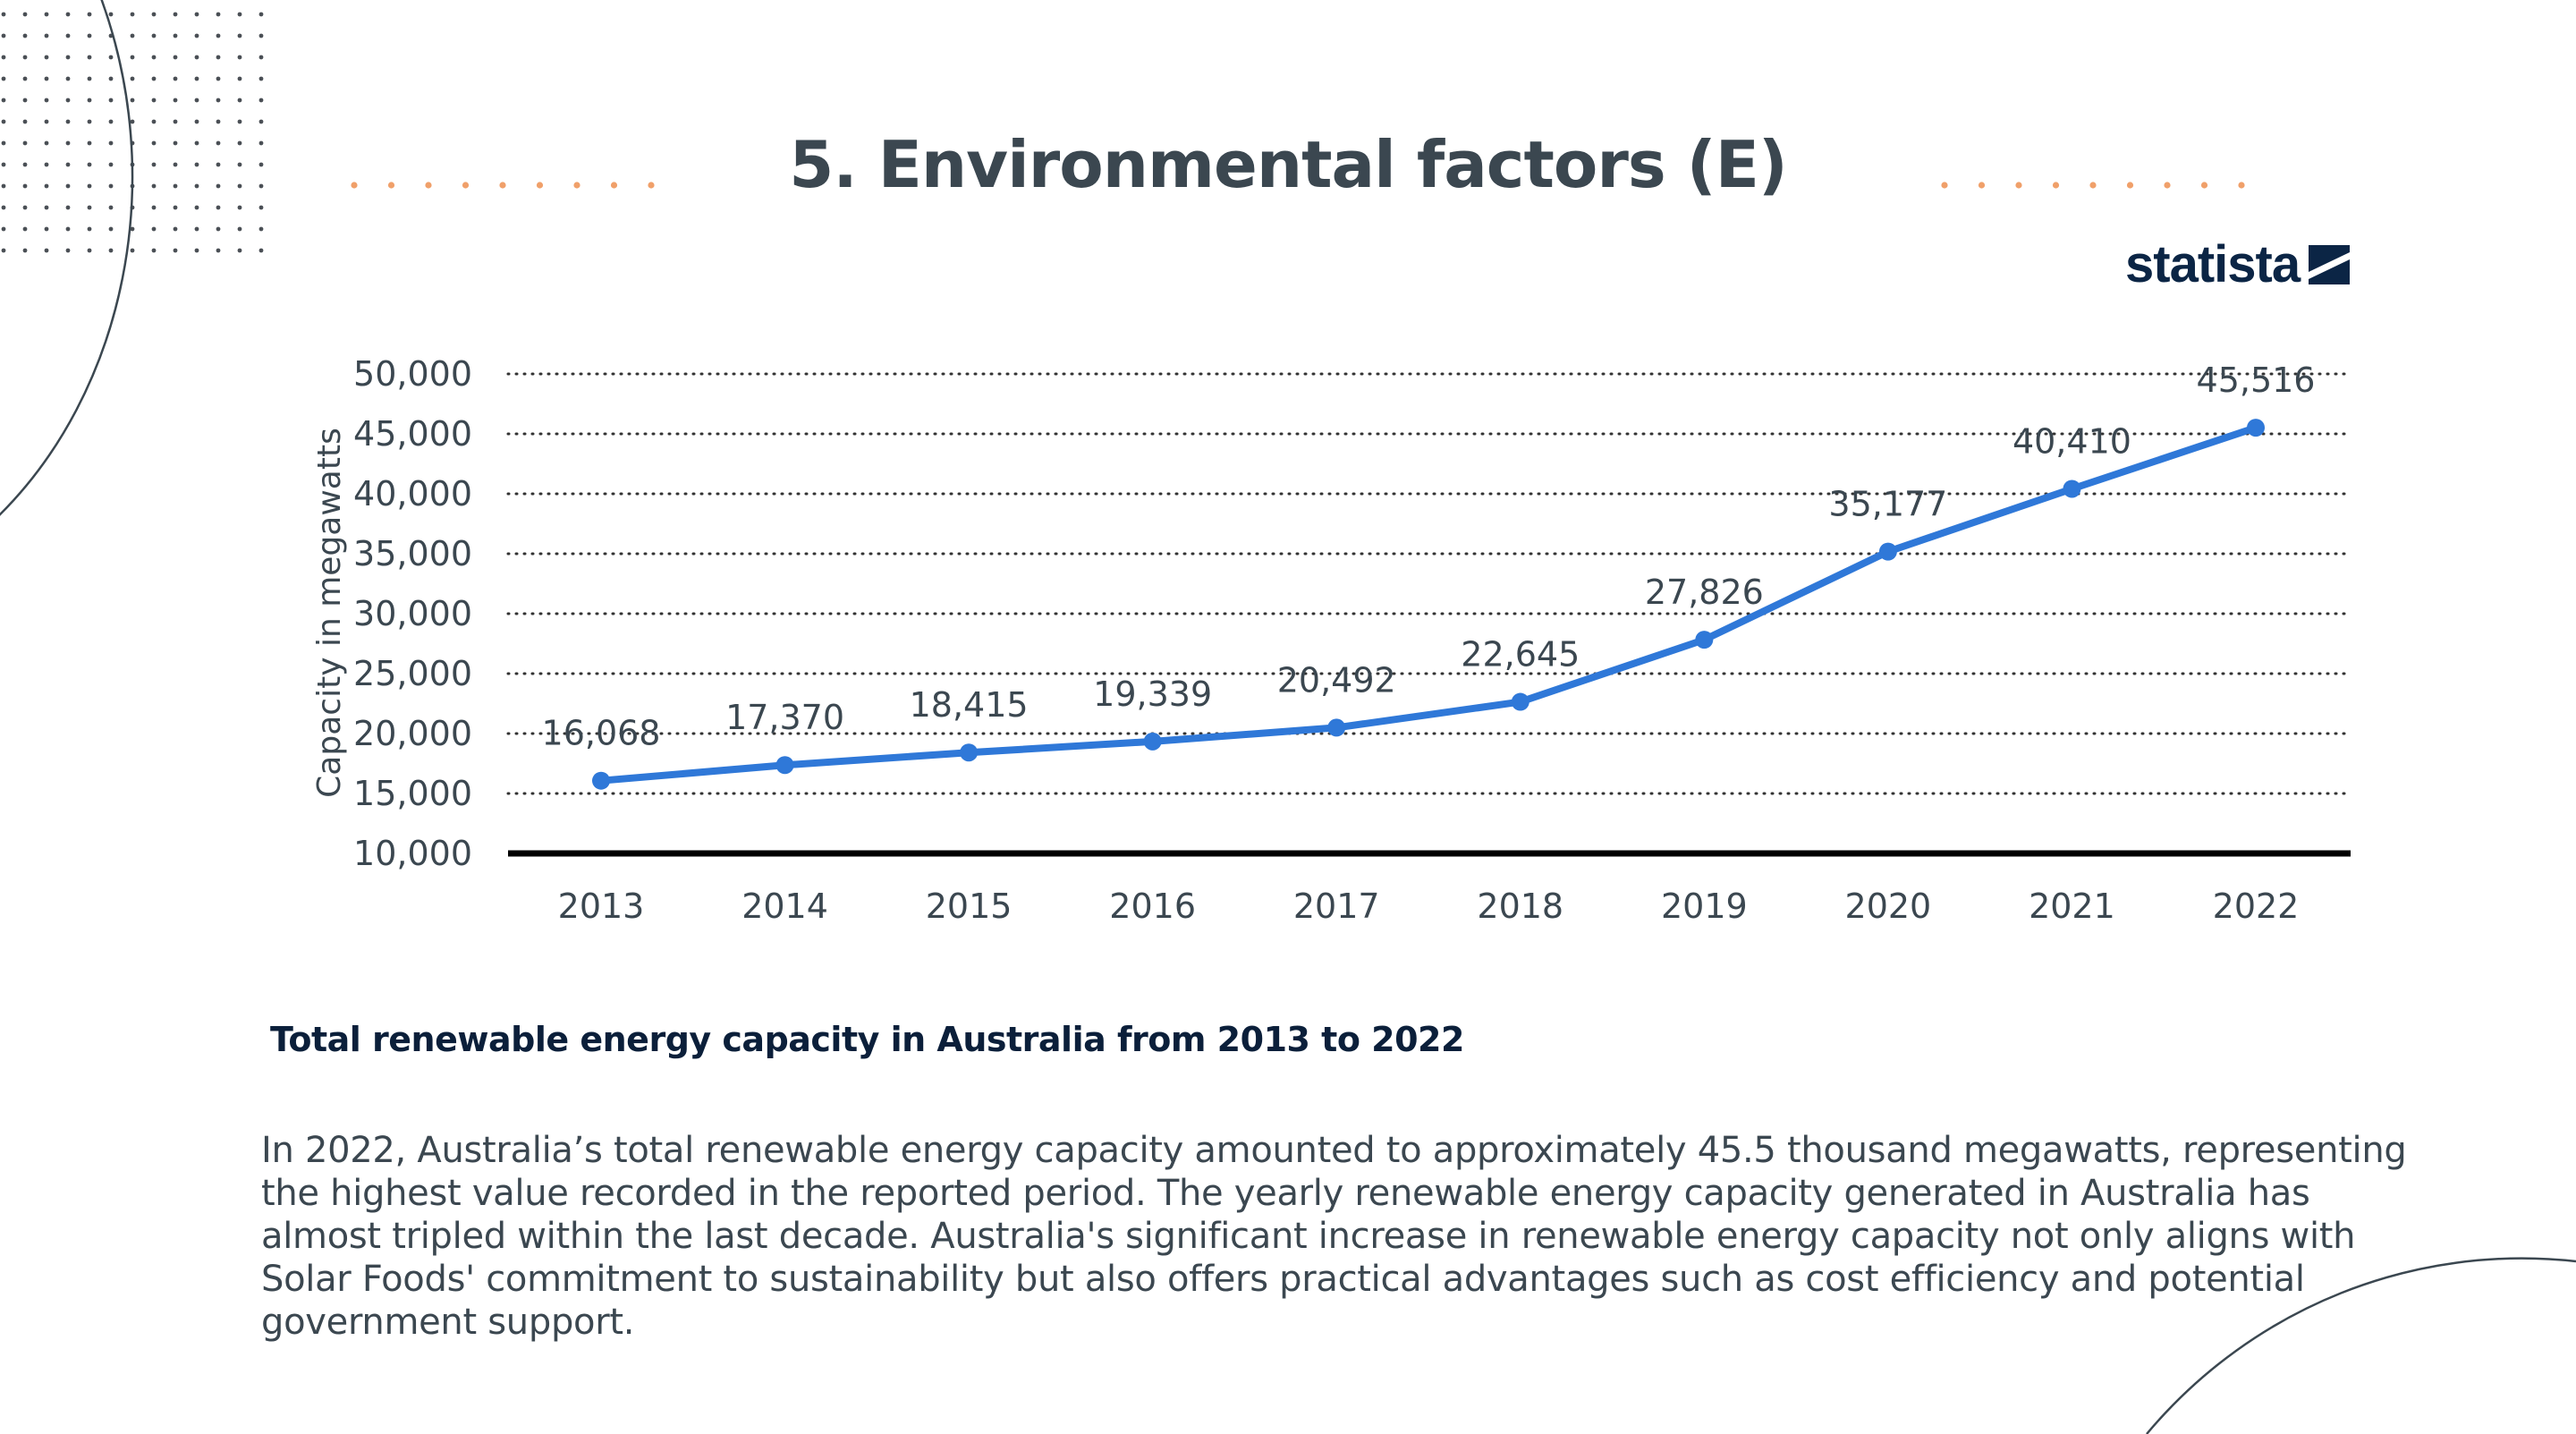 This screenshot has height=1434, width=2576. What do you see at coordinates (412, 673) in the screenshot?
I see `y-tick-label: 25,000` at bounding box center [412, 673].